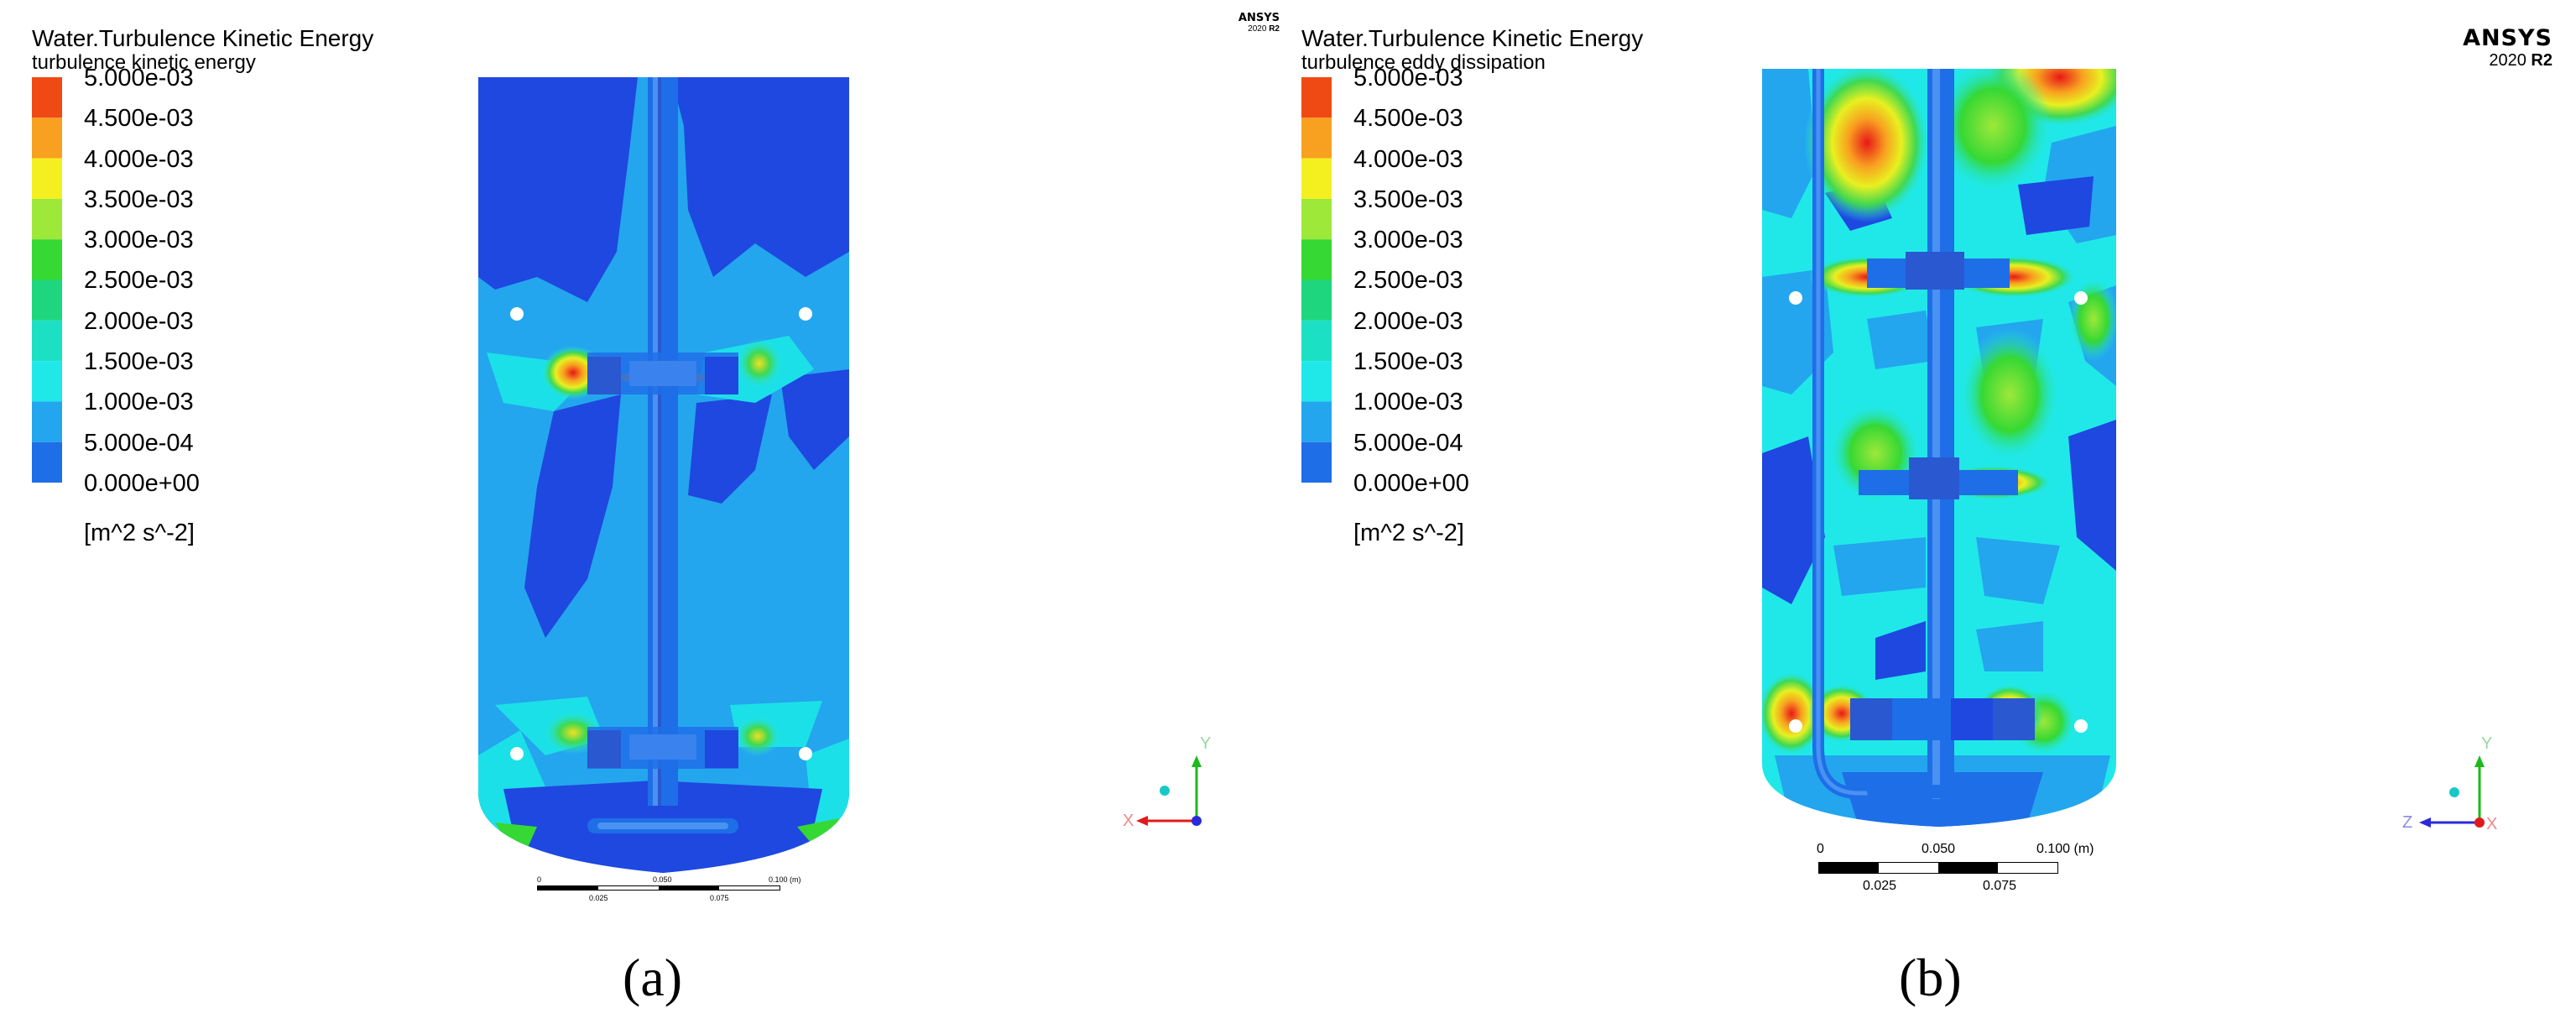 The height and width of the screenshot is (1029, 2576). I want to click on panel-caption: (a), so click(653, 977).